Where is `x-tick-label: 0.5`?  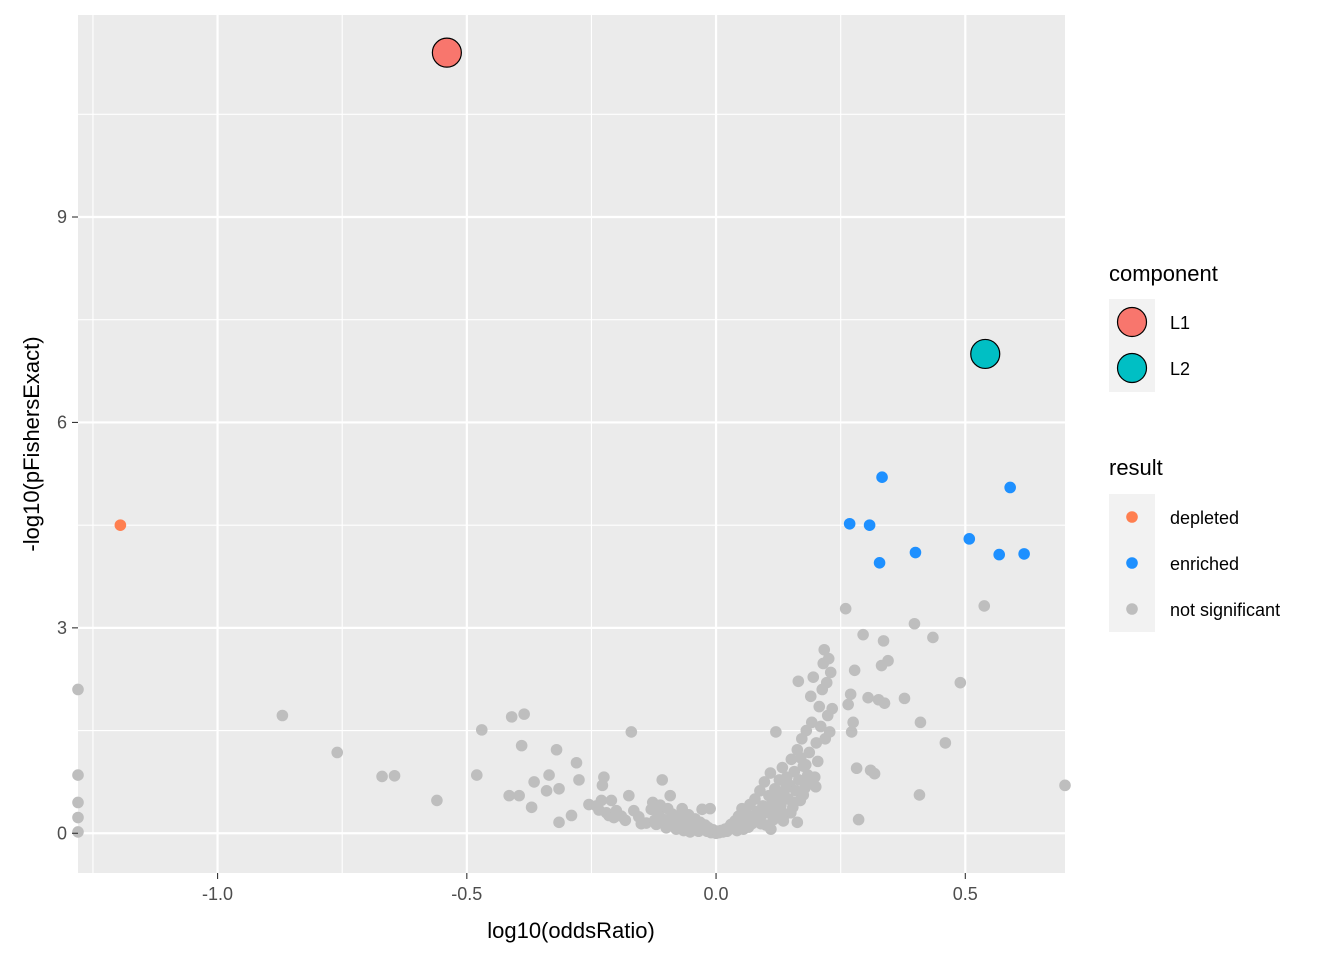
x-tick-label: 0.5 is located at coordinates (965, 894).